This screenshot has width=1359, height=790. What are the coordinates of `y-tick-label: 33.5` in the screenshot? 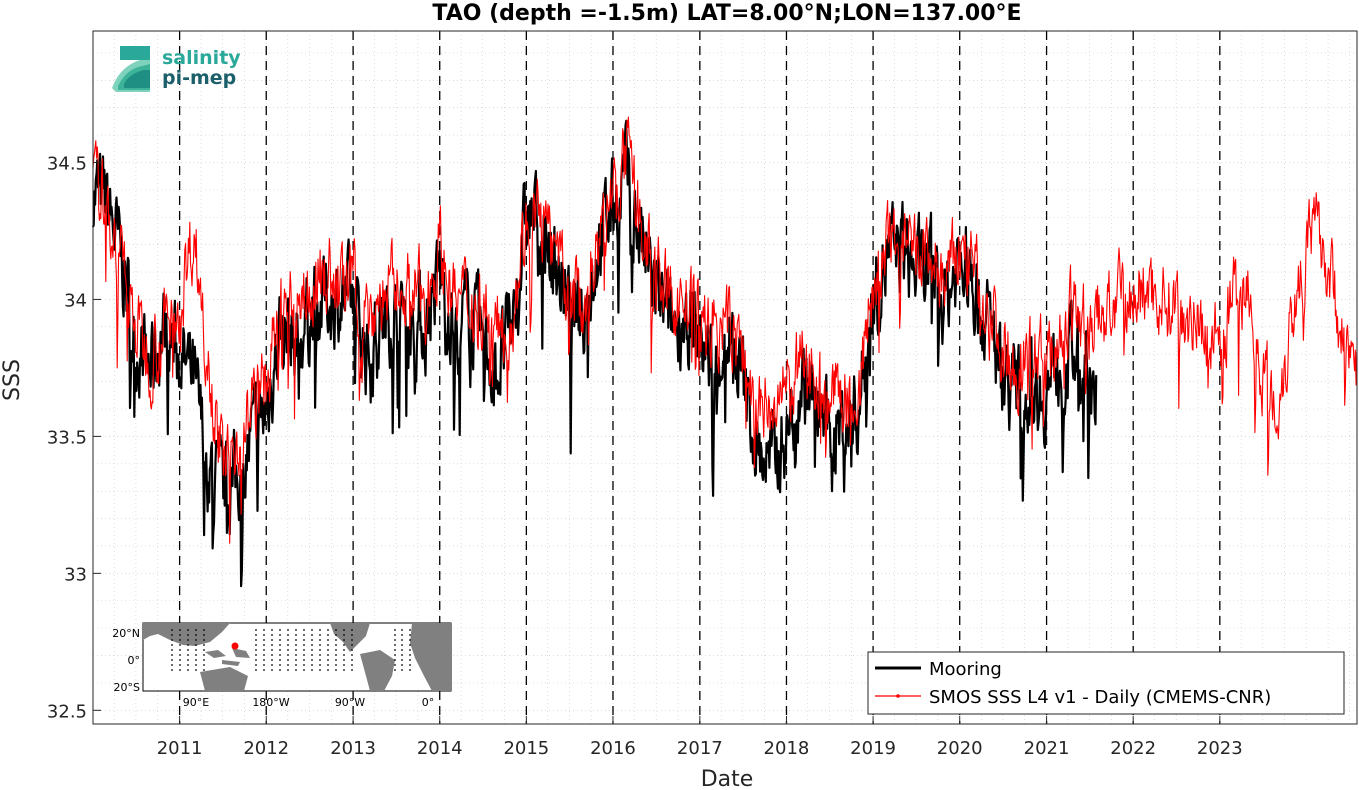 It's located at (67, 437).